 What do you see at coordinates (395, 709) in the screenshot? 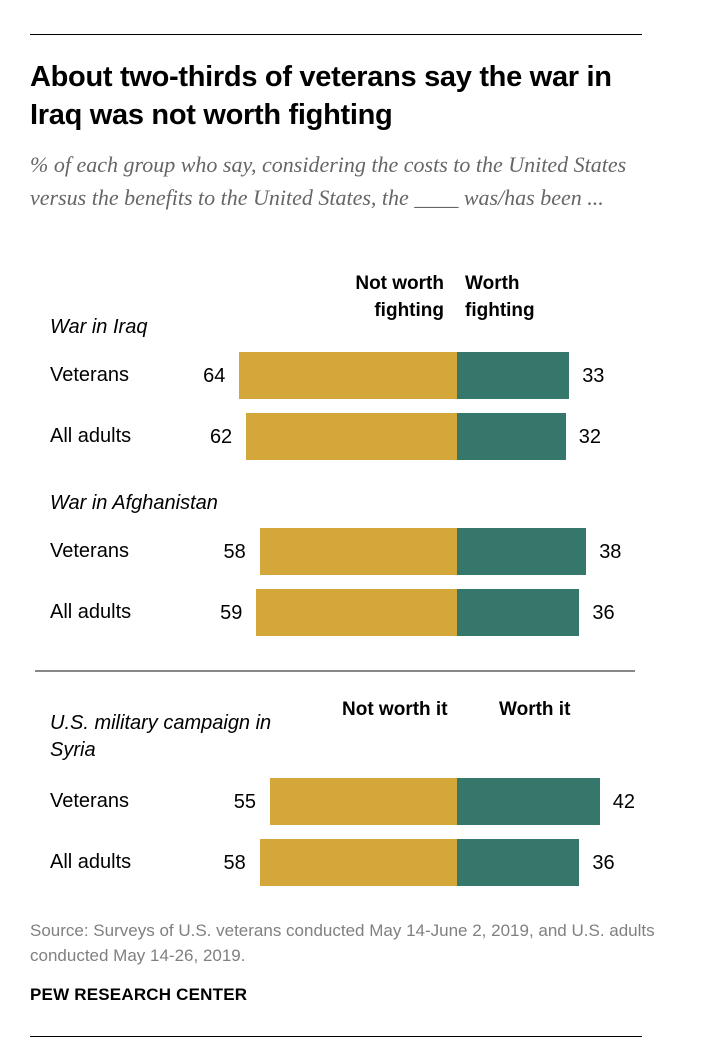
I see `header-not-worth-it: Not worth it` at bounding box center [395, 709].